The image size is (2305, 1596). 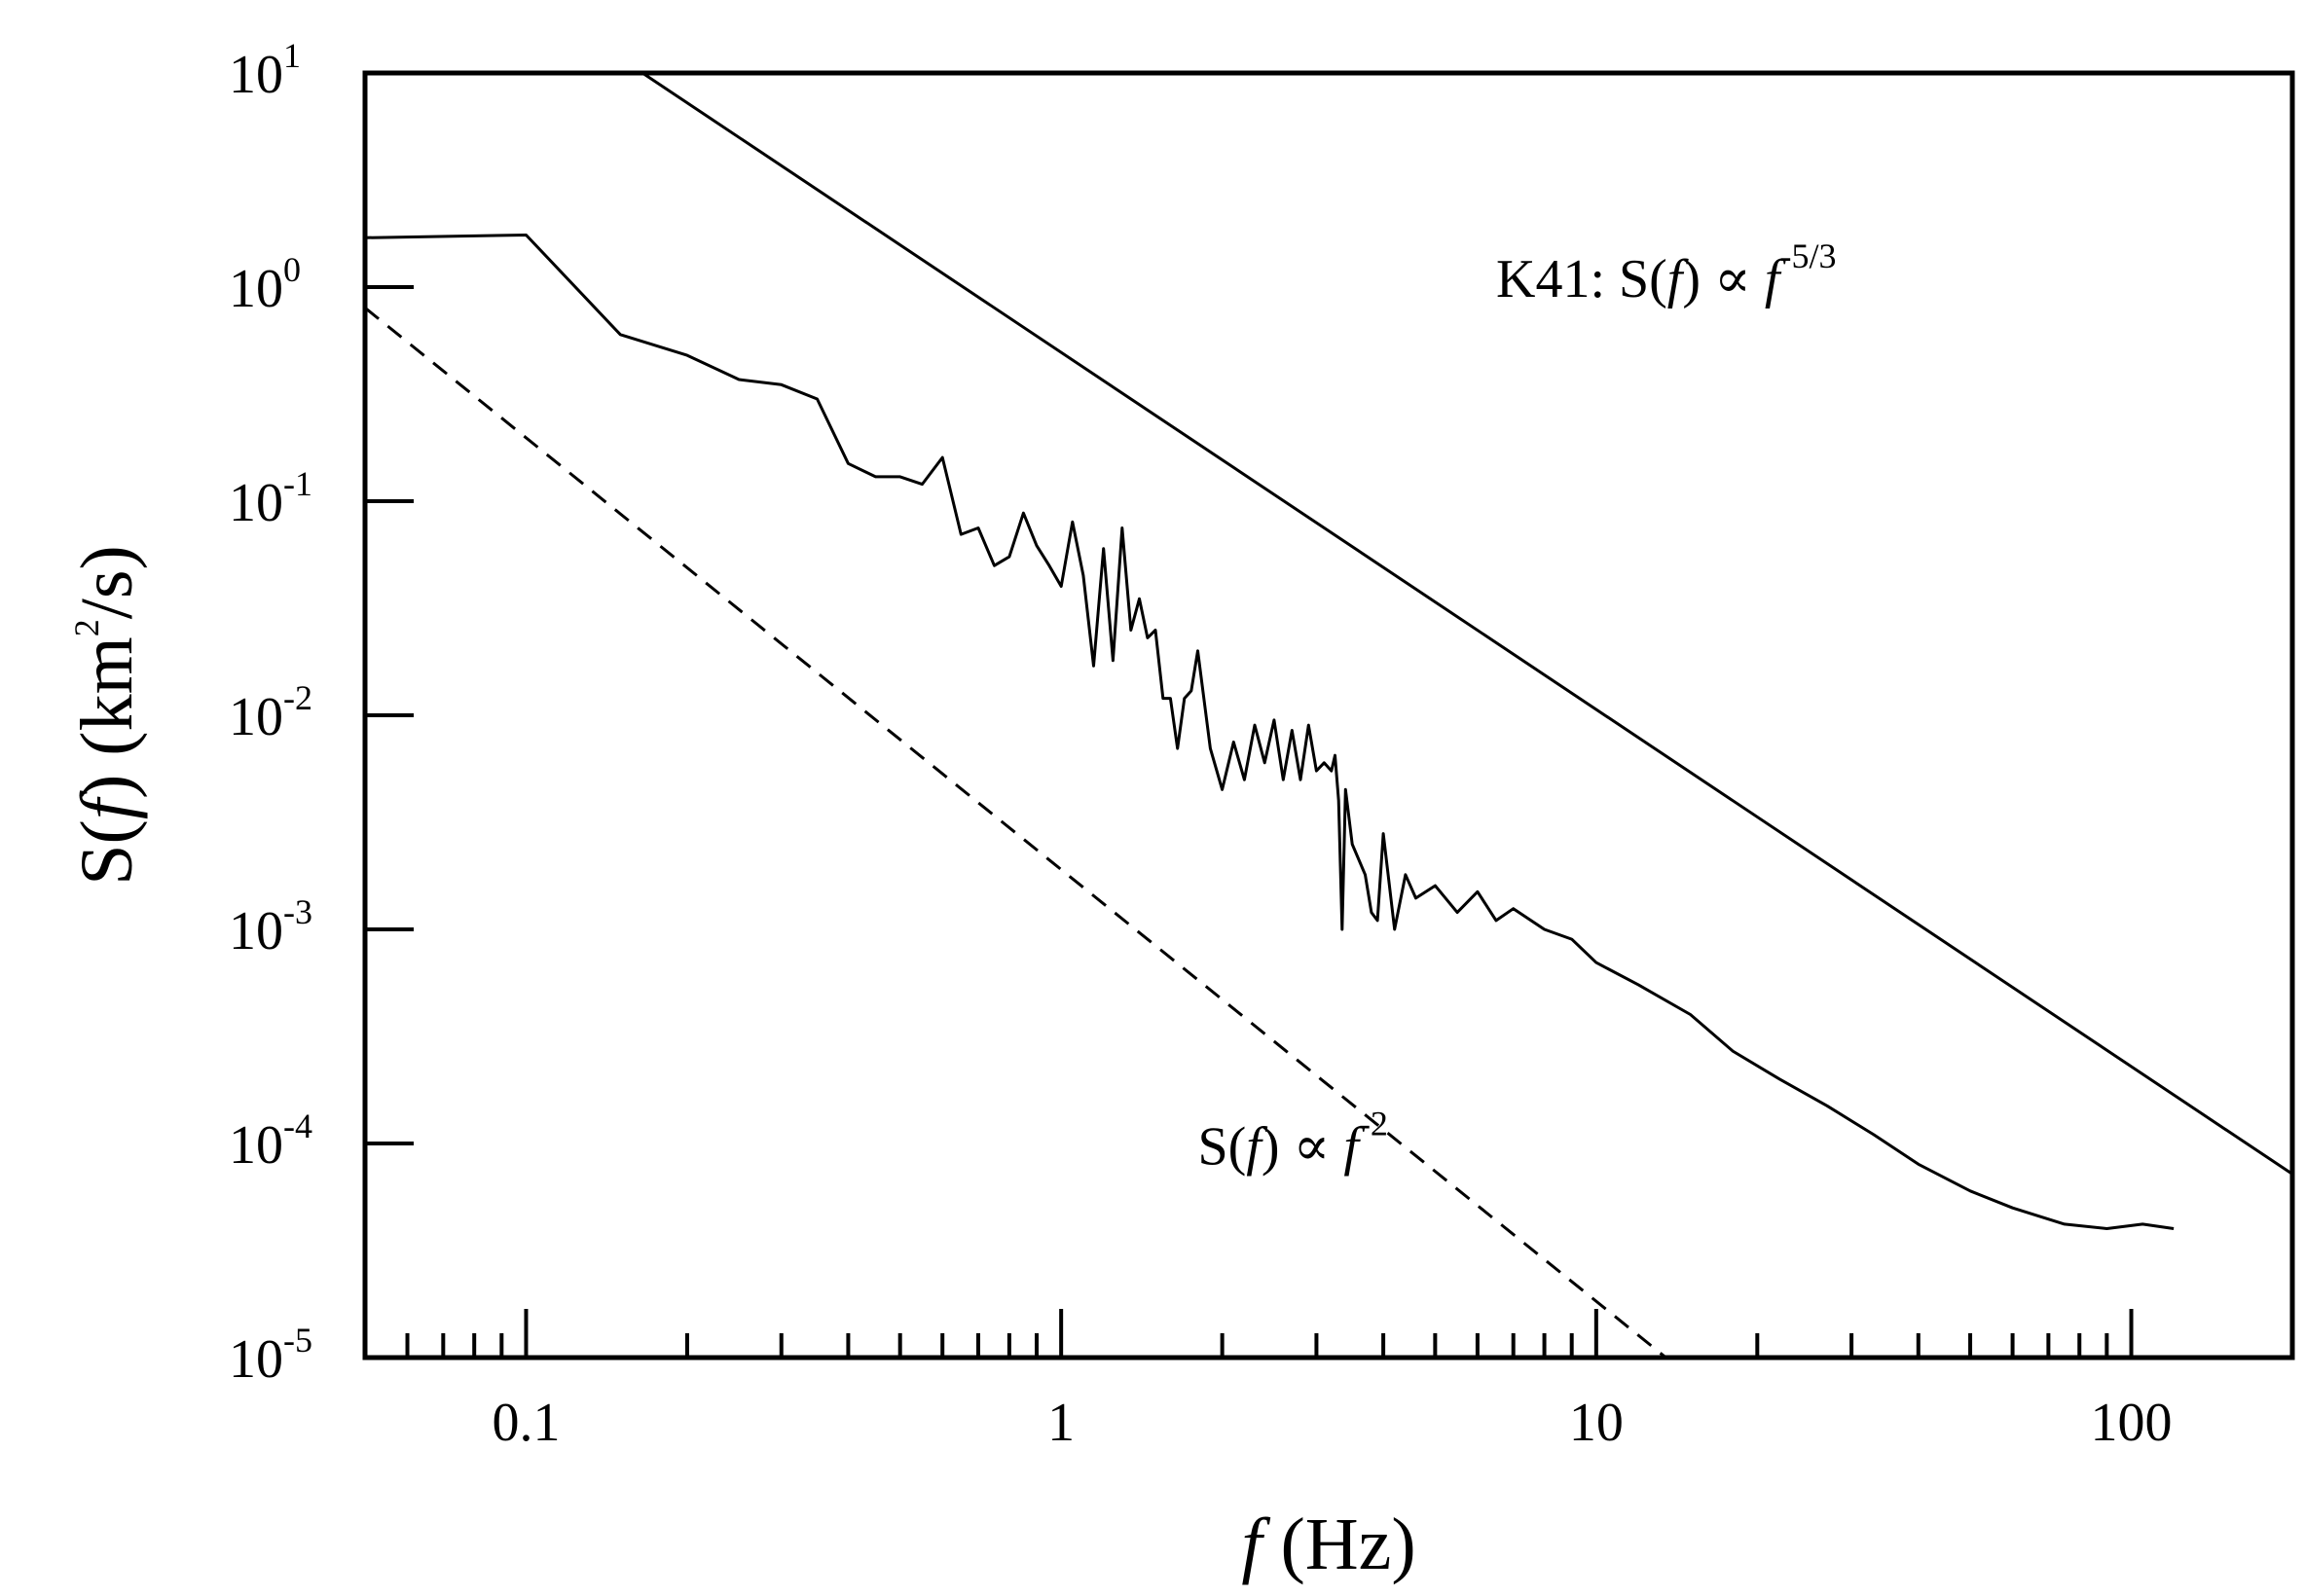 What do you see at coordinates (270, 498) in the screenshot?
I see `y-tick-label: 10⁻¹` at bounding box center [270, 498].